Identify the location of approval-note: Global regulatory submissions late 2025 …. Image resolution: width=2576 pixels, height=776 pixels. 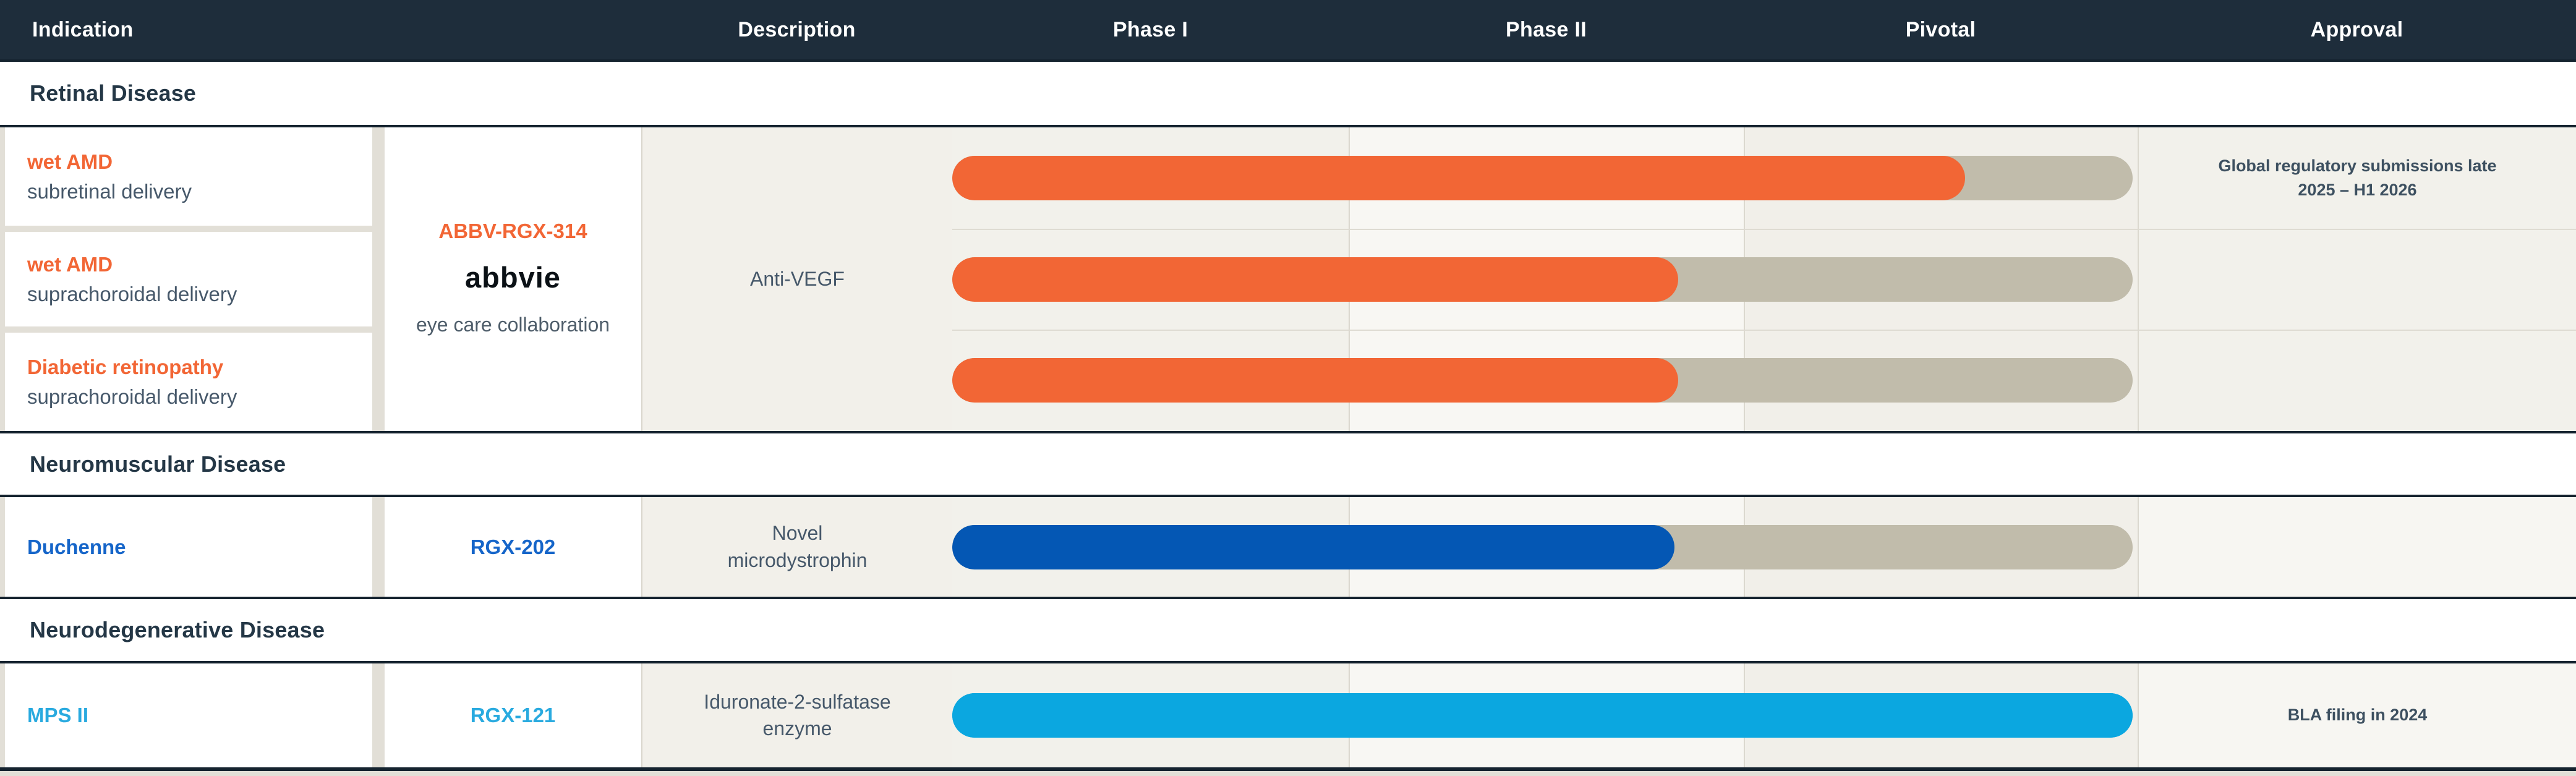
(2357, 178).